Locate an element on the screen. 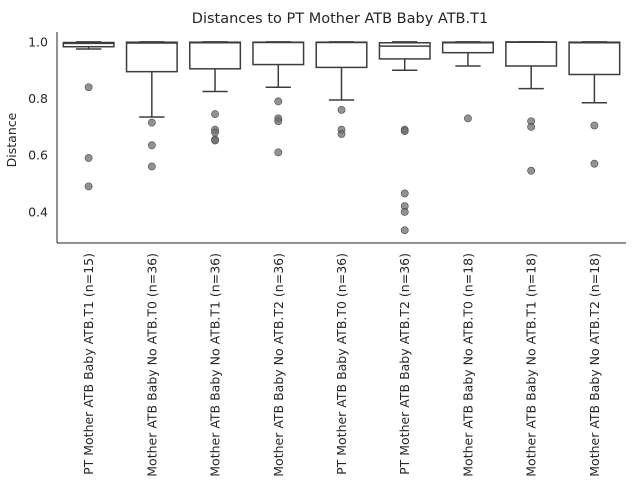  x-tick-label: PT Mother ATB Baby No ATB.T1 (n=36) is located at coordinates (215, 366).